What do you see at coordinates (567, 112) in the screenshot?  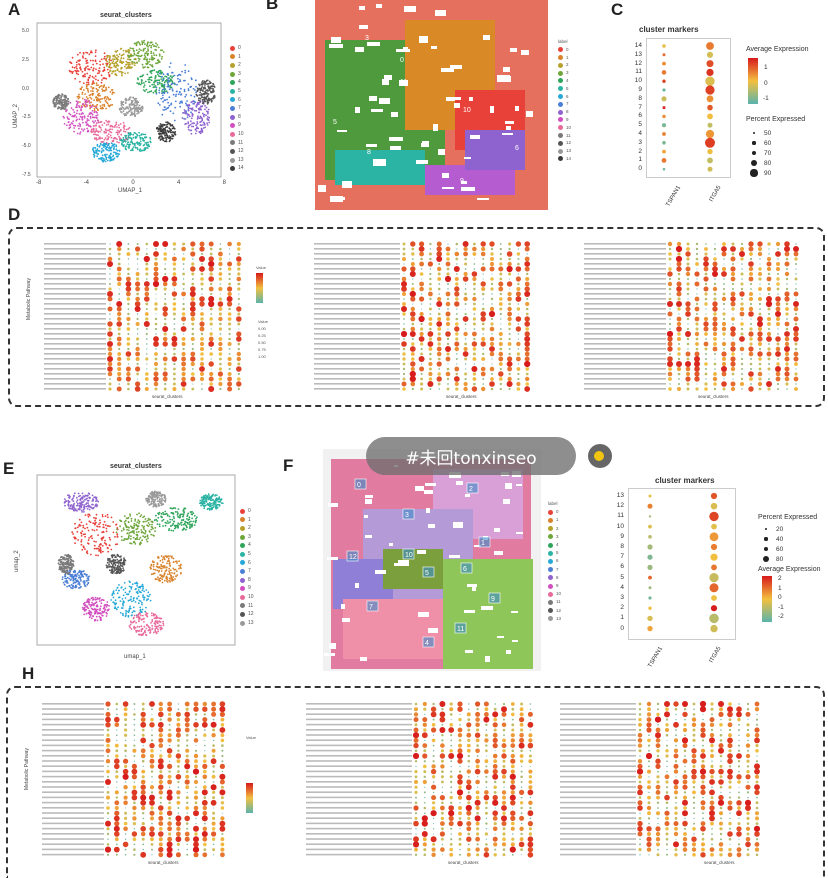 I see `spatial-b-legend-label: 8` at bounding box center [567, 112].